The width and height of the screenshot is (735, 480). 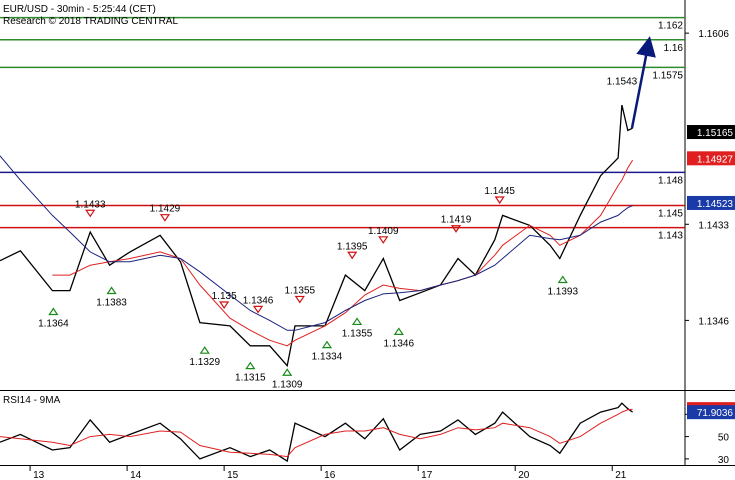 I want to click on x-tick-label: 21, so click(x=621, y=475).